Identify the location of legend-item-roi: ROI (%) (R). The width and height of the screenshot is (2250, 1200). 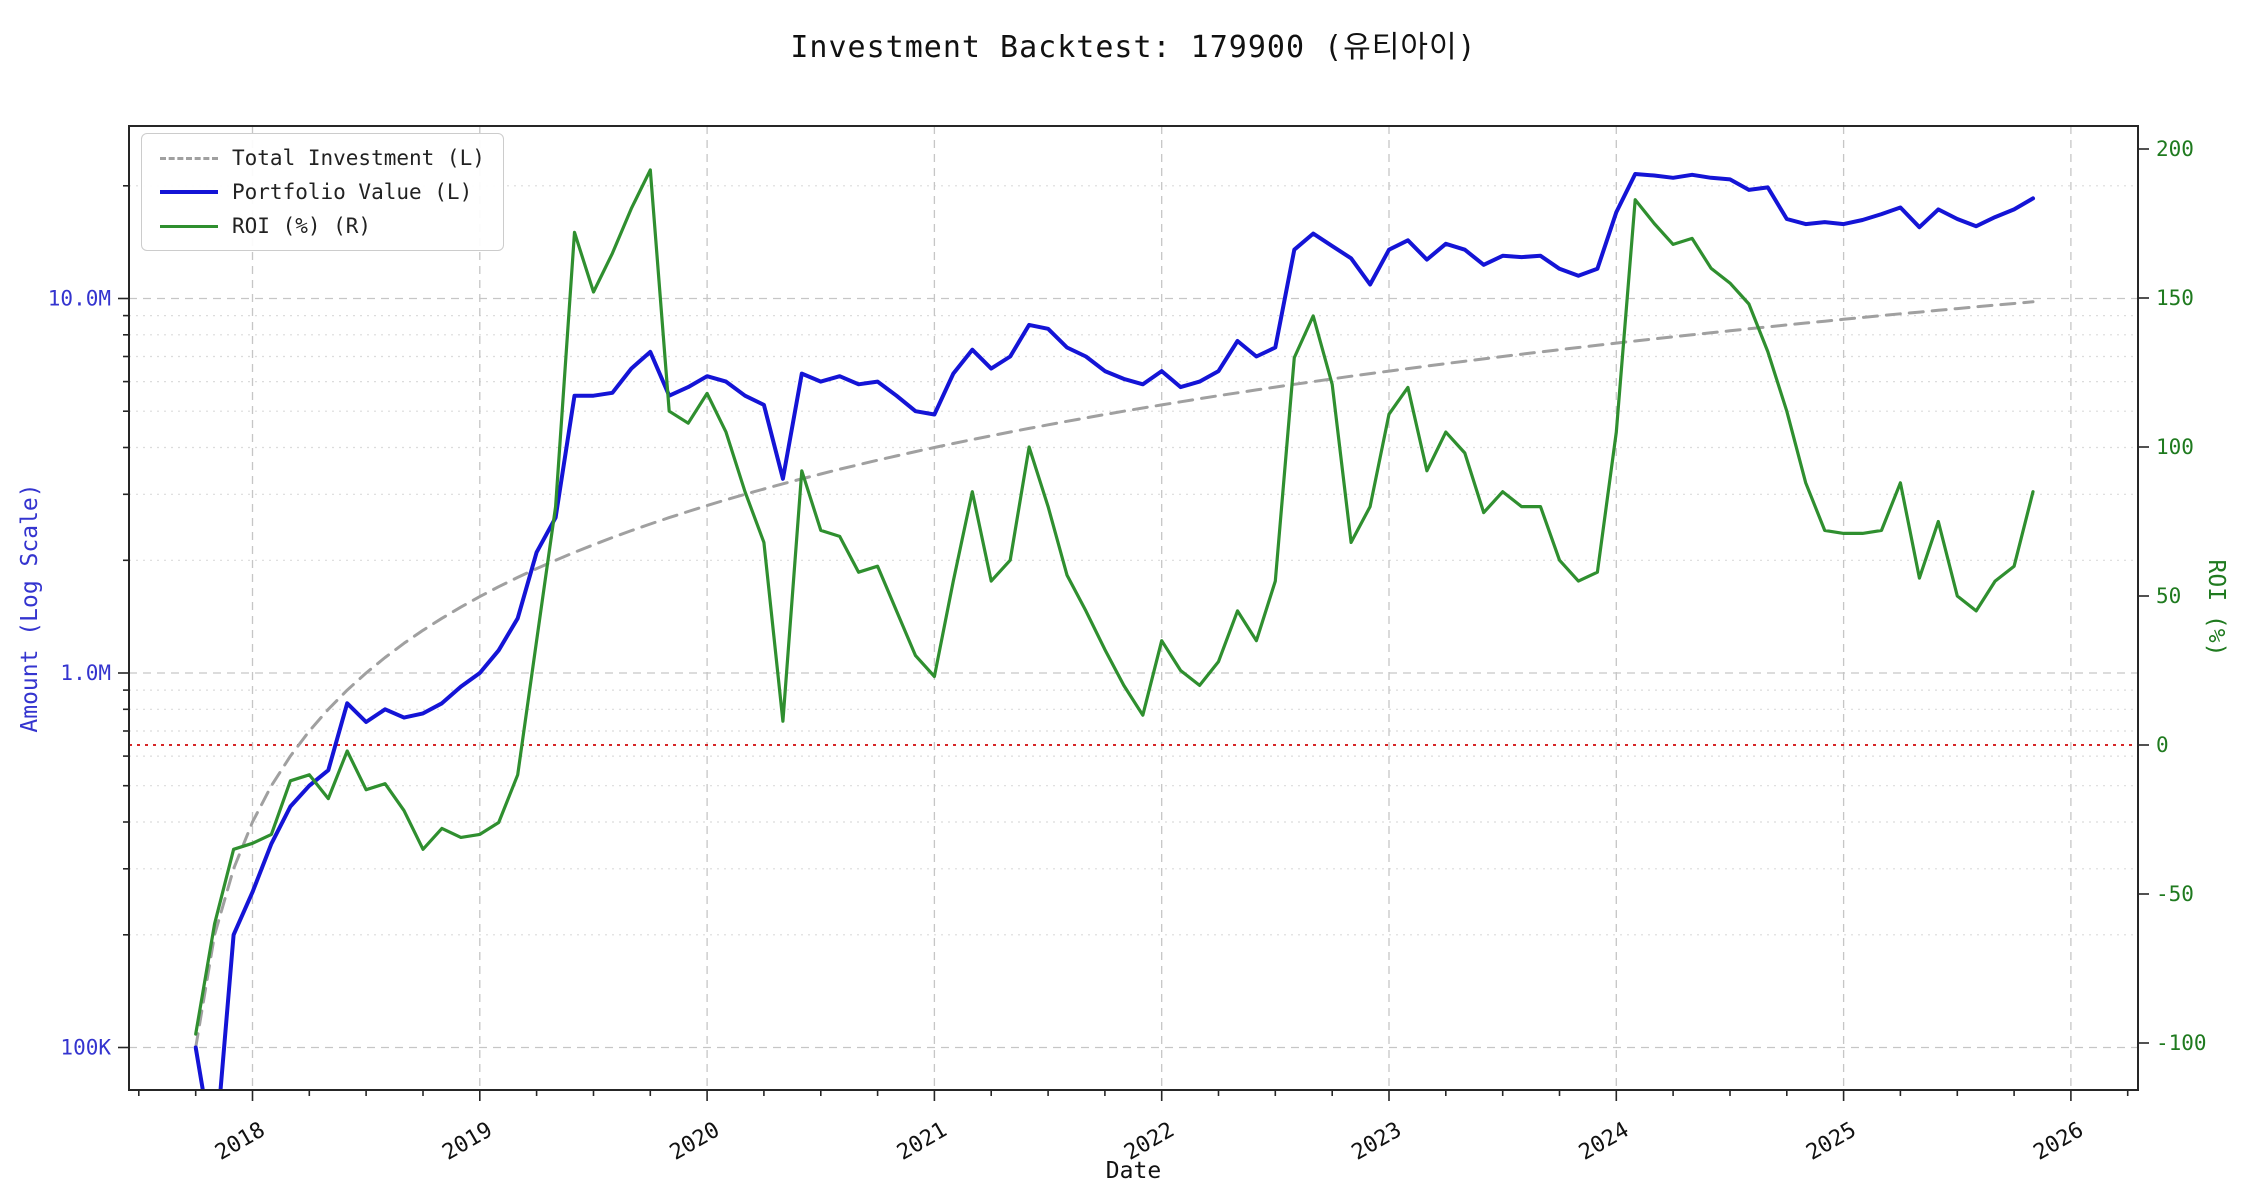
(322, 226).